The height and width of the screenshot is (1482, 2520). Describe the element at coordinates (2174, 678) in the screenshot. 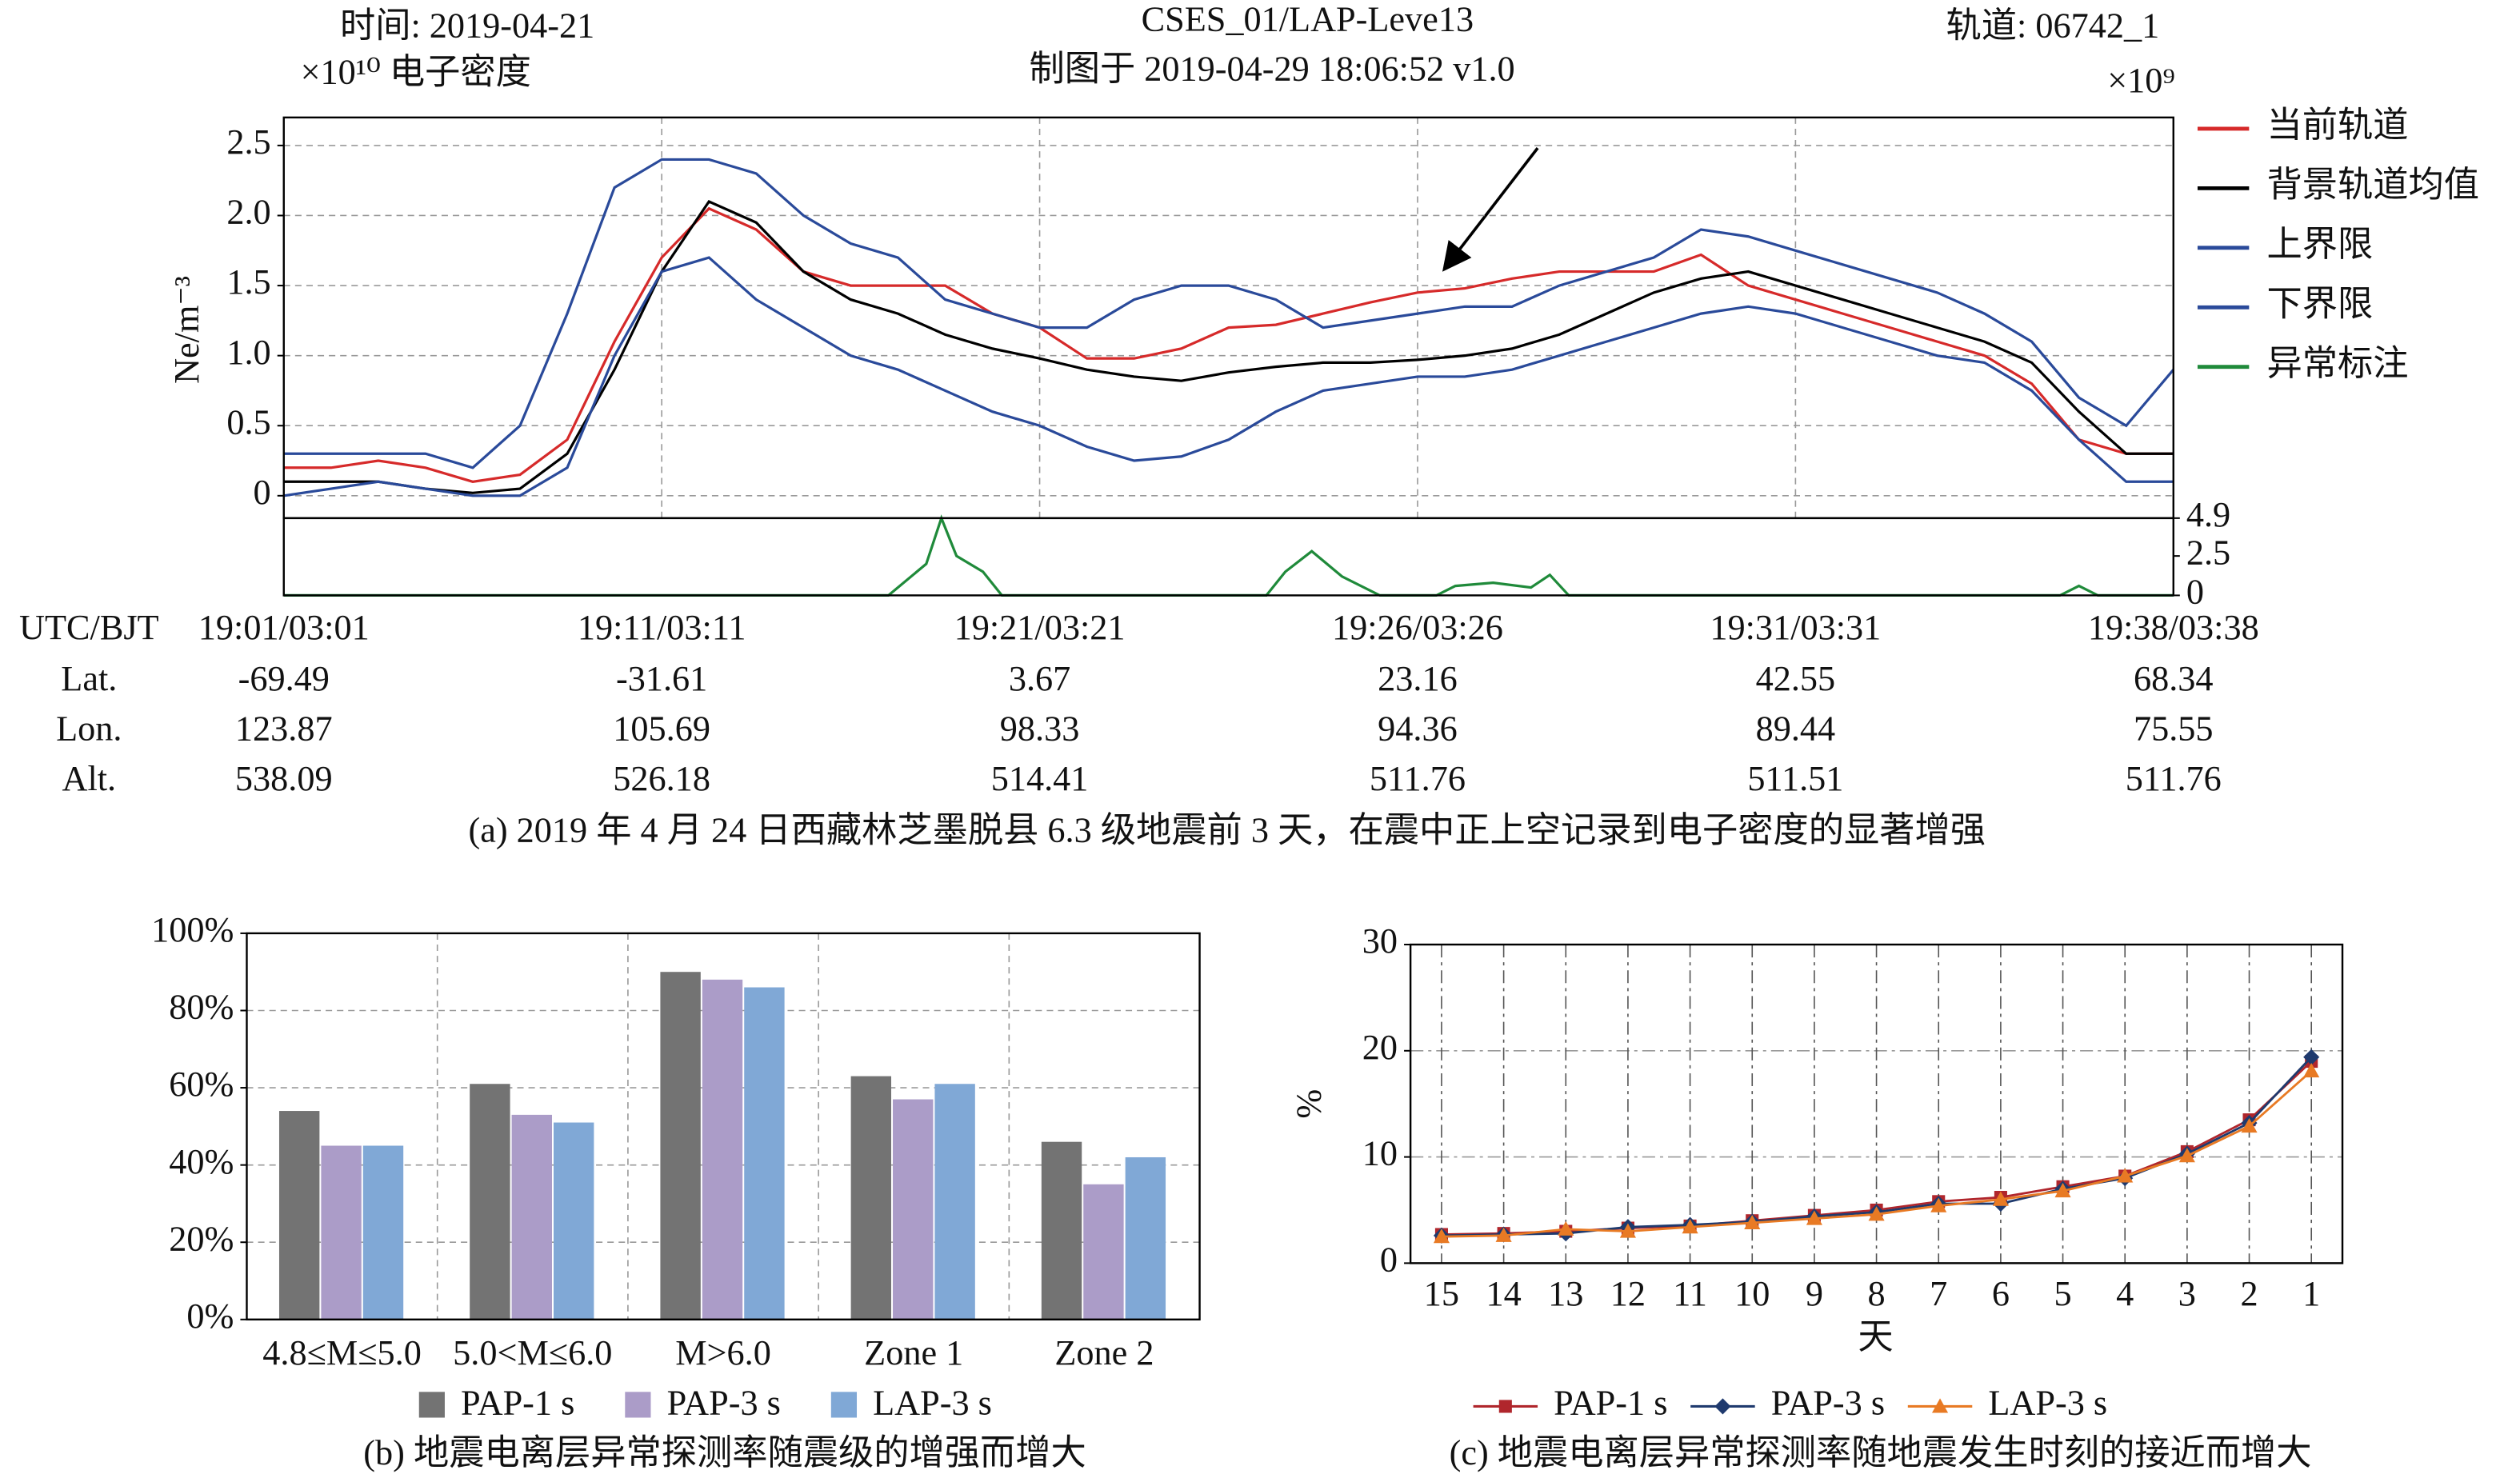

I see `row-value: 68.34` at that location.